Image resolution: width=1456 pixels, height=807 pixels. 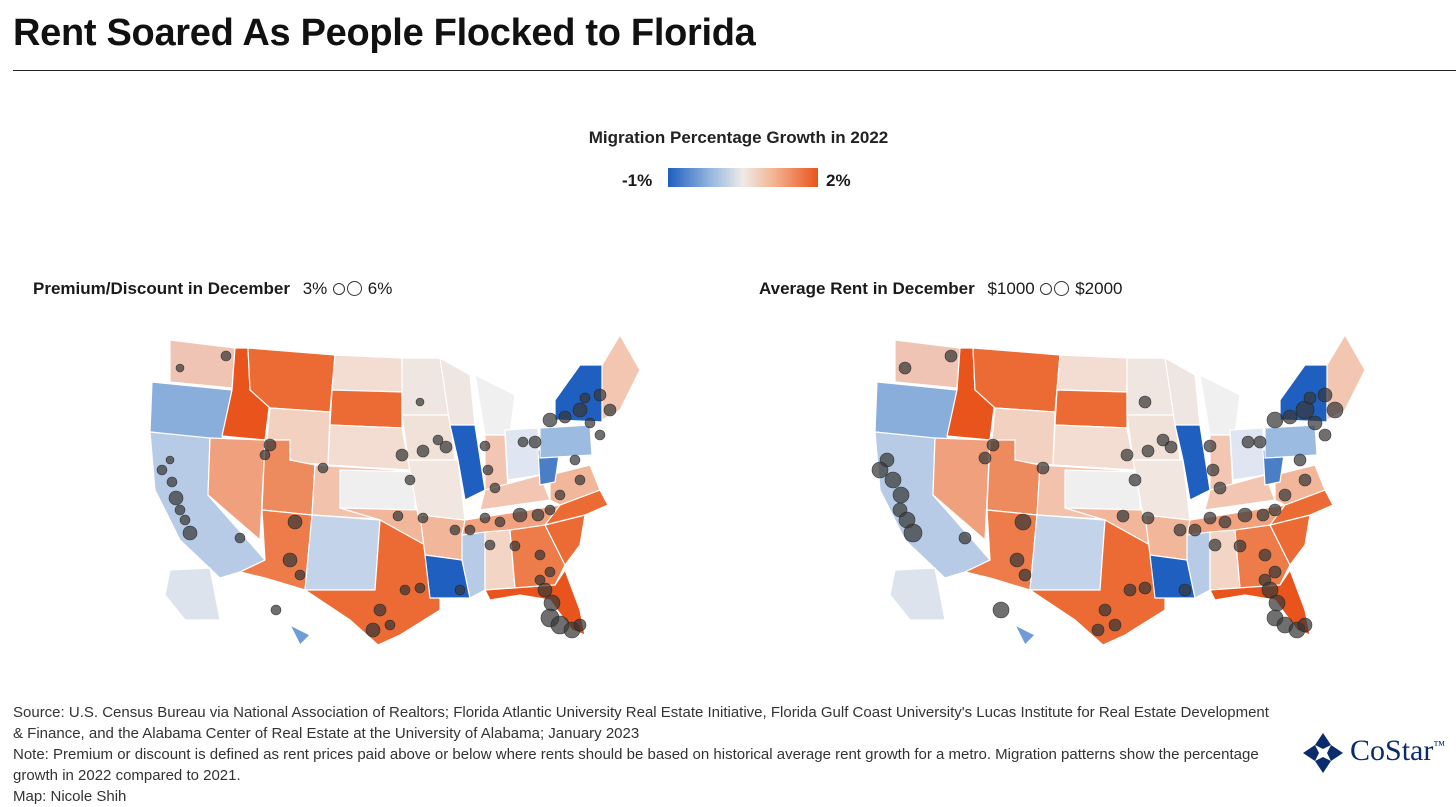 I want to click on logo-wordmark: CoStar, so click(x=1392, y=750).